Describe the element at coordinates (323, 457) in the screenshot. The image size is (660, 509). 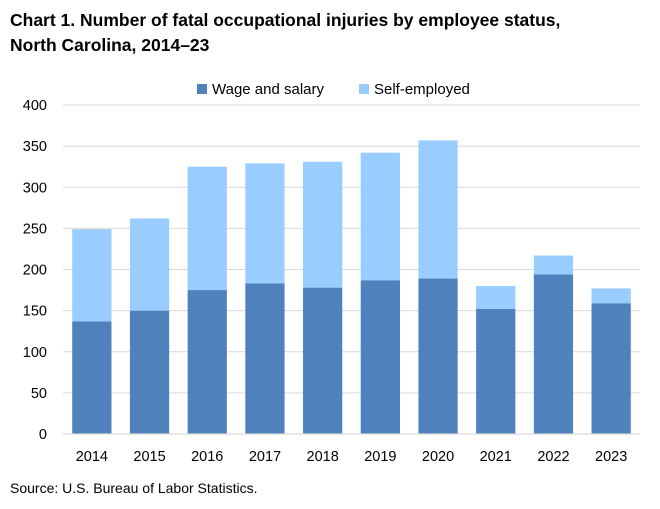
I see `x-tick-label-2018: 2018` at that location.